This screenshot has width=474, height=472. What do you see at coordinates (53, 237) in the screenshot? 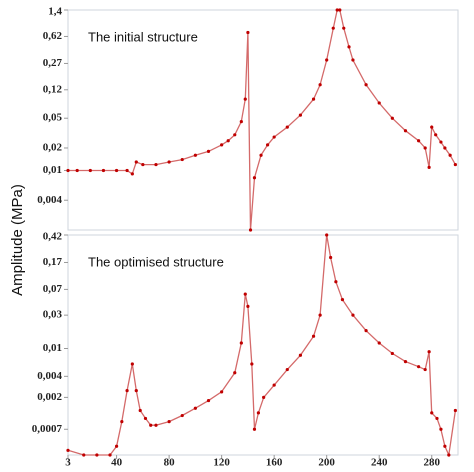
I see `y-tick-label: 0,42` at bounding box center [53, 237].